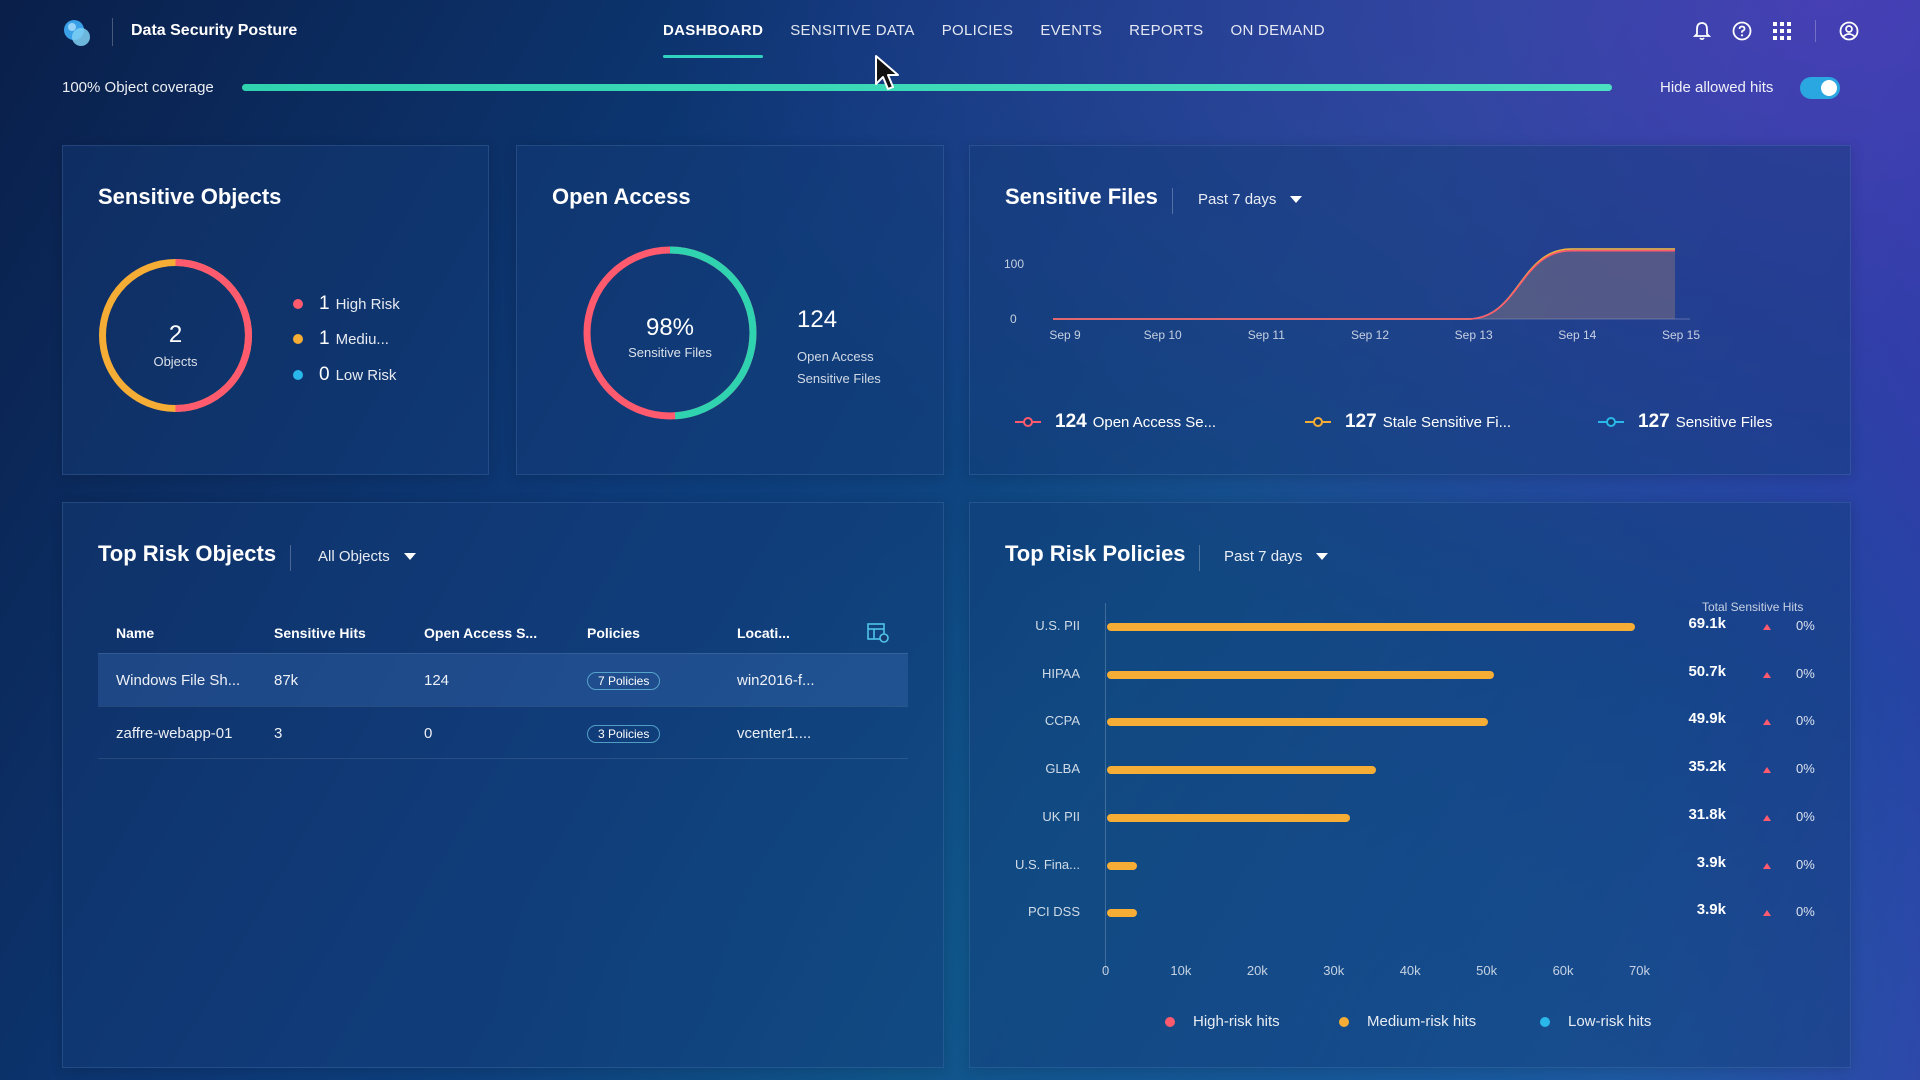 The image size is (1920, 1080). I want to click on nav-sensitive-data: SENSITIVE DATA, so click(852, 30).